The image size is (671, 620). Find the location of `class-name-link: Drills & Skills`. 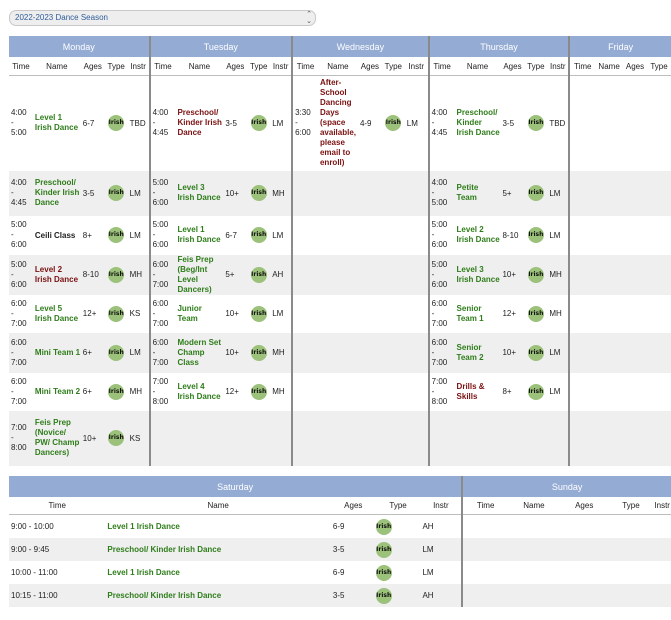

class-name-link: Drills & Skills is located at coordinates (470, 391).